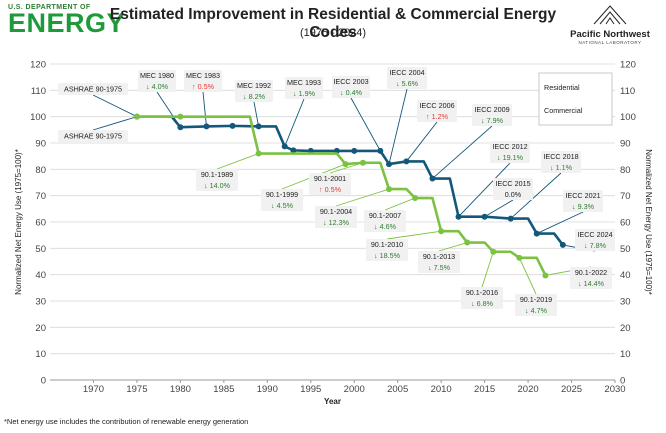 The height and width of the screenshot is (433, 666). Describe the element at coordinates (560, 156) in the screenshot. I see `annotation-code-name: IECC 2018` at that location.